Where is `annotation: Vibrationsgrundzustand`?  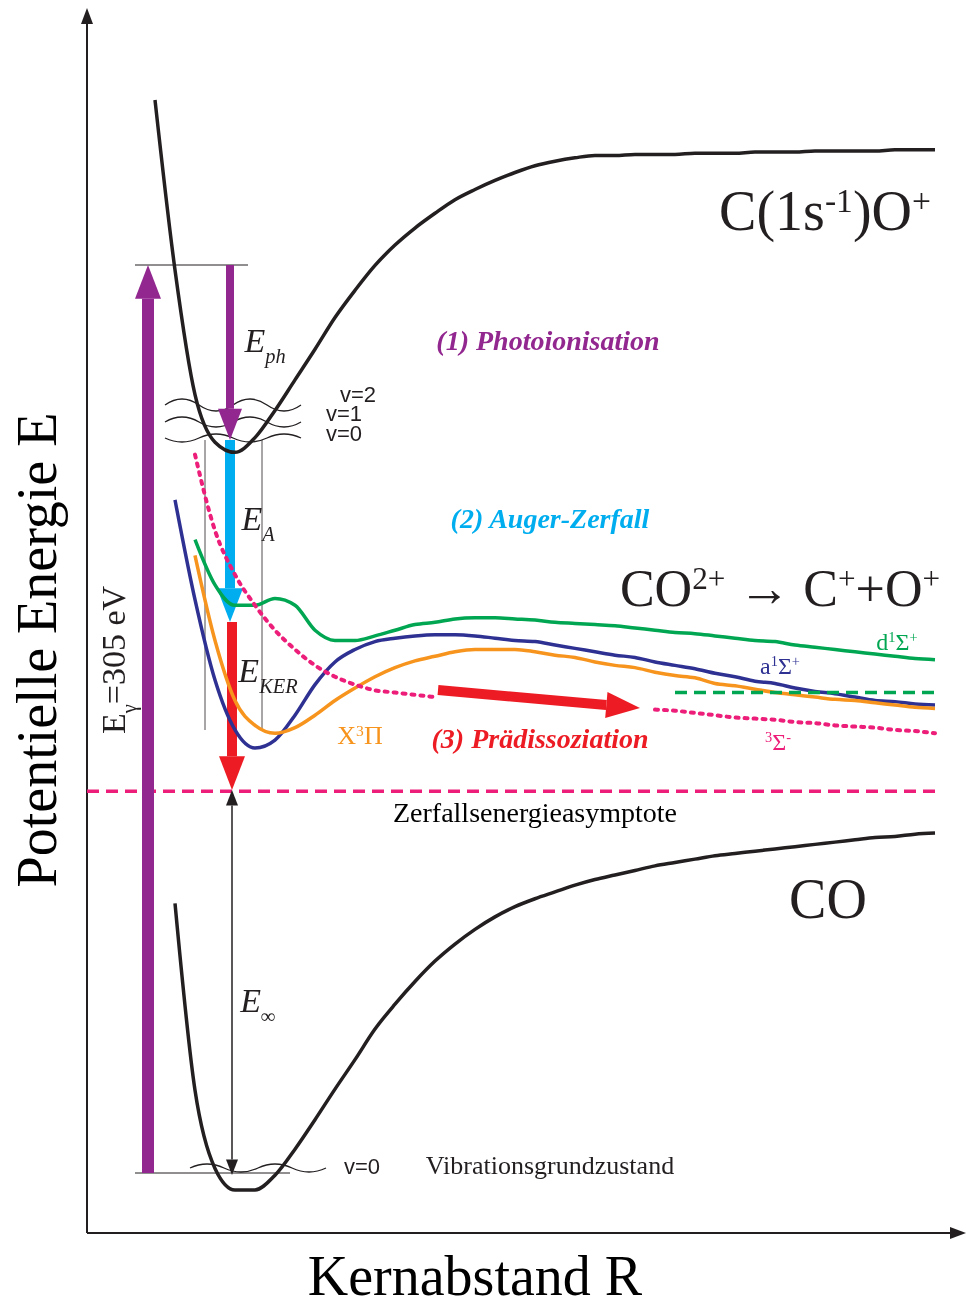
annotation: Vibrationsgrundzustand is located at coordinates (550, 1165).